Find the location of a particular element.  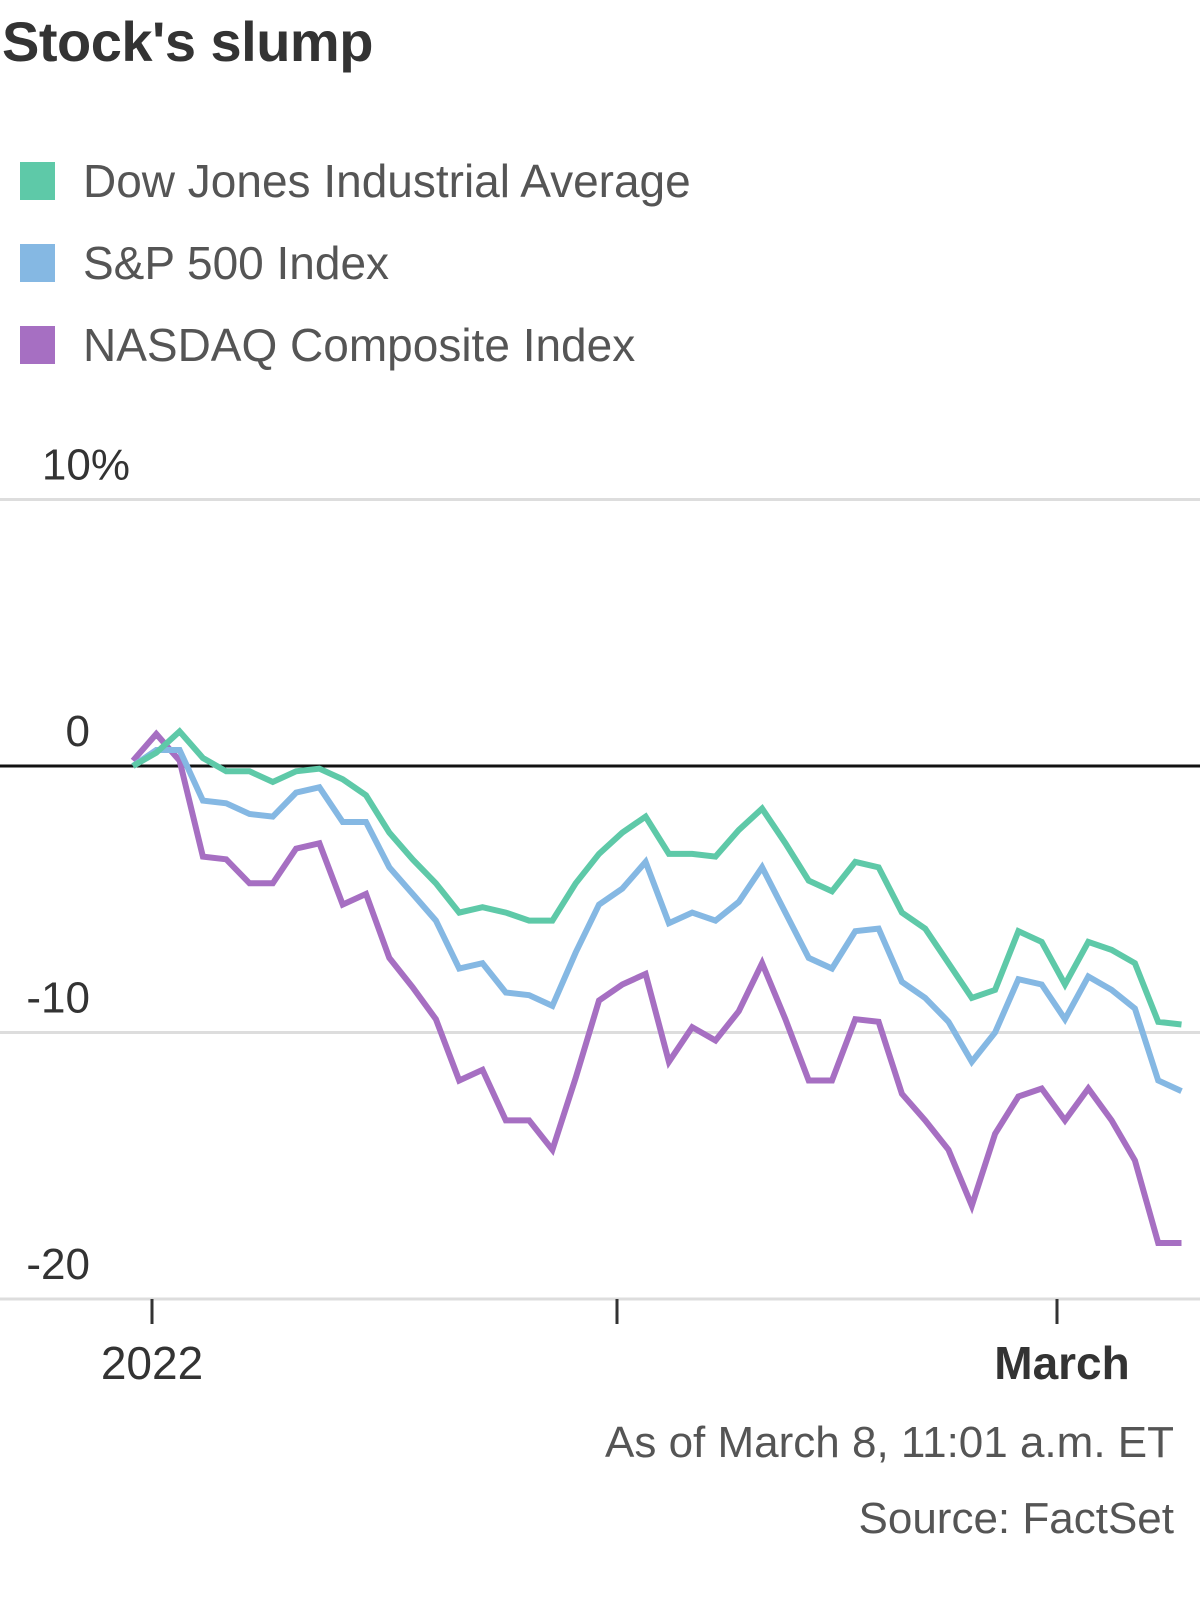

as-of-note: As of March 8, 11:01 a.m. ET is located at coordinates (889, 1442).